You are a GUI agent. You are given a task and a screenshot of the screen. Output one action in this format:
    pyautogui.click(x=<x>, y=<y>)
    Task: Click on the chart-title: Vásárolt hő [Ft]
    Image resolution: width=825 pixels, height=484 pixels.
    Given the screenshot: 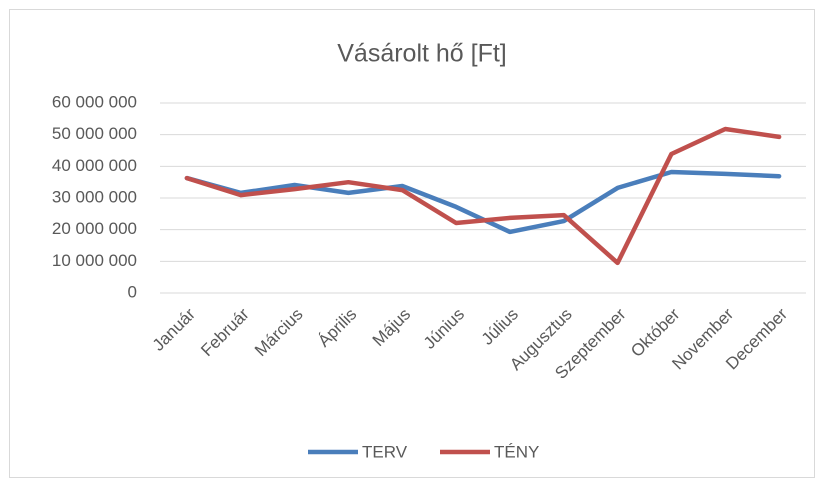 What is the action you would take?
    pyautogui.click(x=422, y=54)
    